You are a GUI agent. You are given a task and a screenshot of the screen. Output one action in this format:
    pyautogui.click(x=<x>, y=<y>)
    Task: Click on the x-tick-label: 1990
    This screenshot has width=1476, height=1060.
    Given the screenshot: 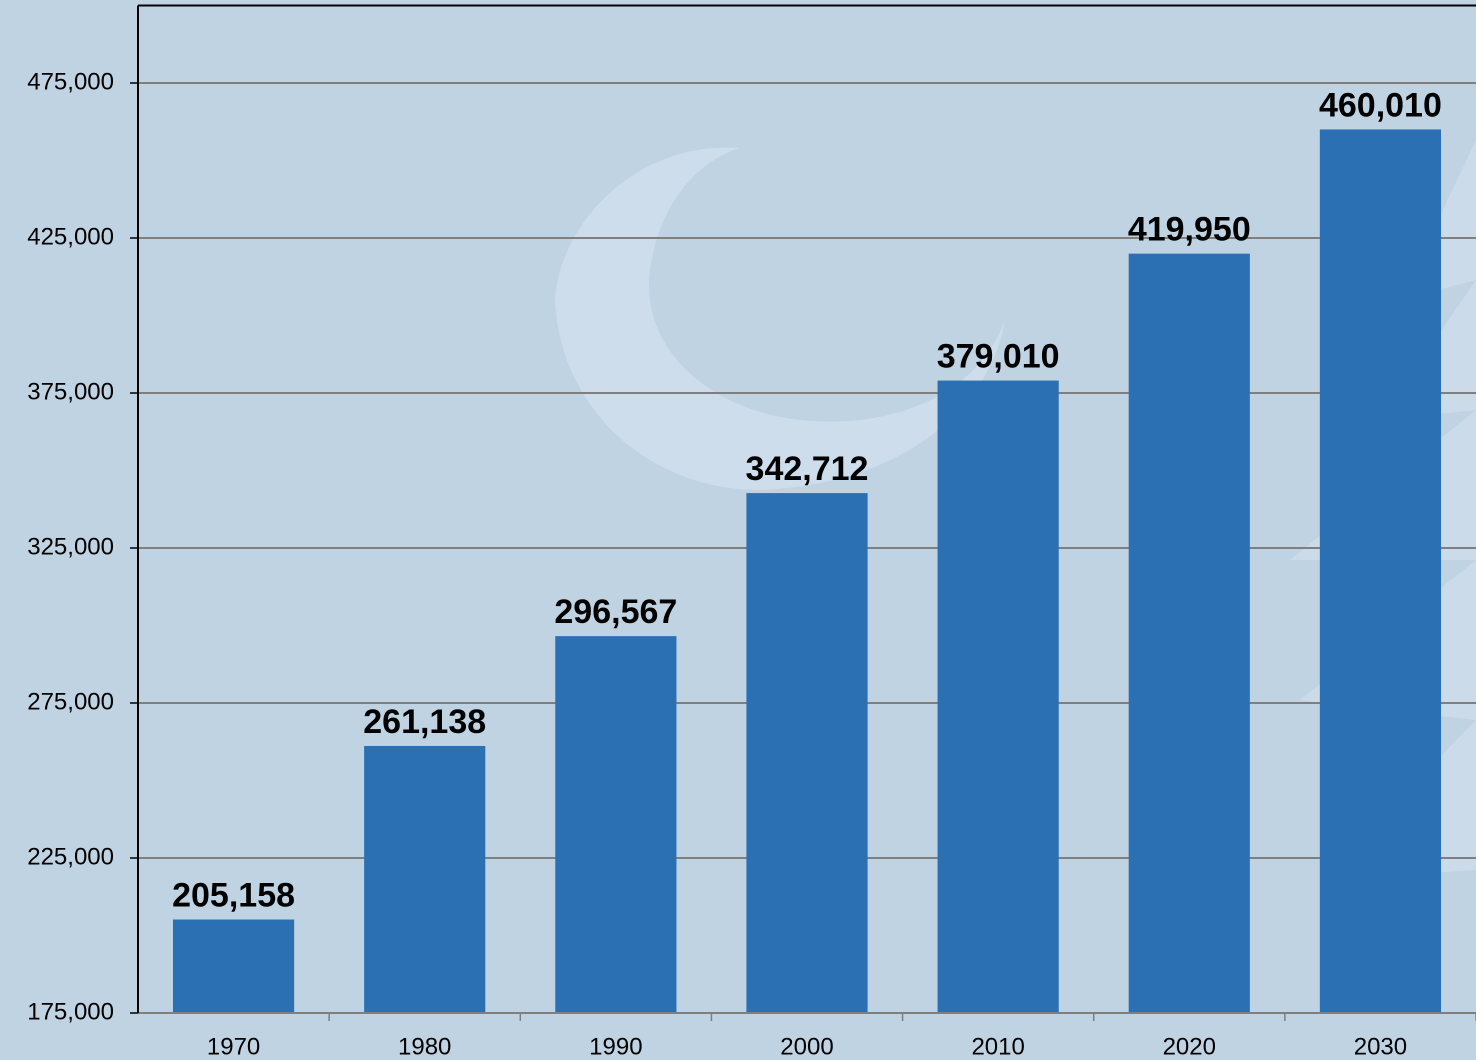 What is the action you would take?
    pyautogui.click(x=615, y=1046)
    